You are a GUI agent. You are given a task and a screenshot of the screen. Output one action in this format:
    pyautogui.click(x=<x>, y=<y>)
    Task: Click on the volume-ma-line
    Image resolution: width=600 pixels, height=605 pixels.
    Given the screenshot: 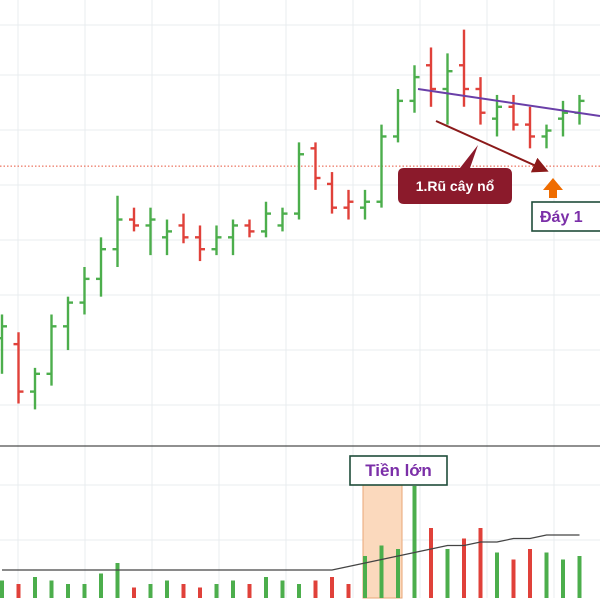 What is the action you would take?
    pyautogui.click(x=291, y=552)
    